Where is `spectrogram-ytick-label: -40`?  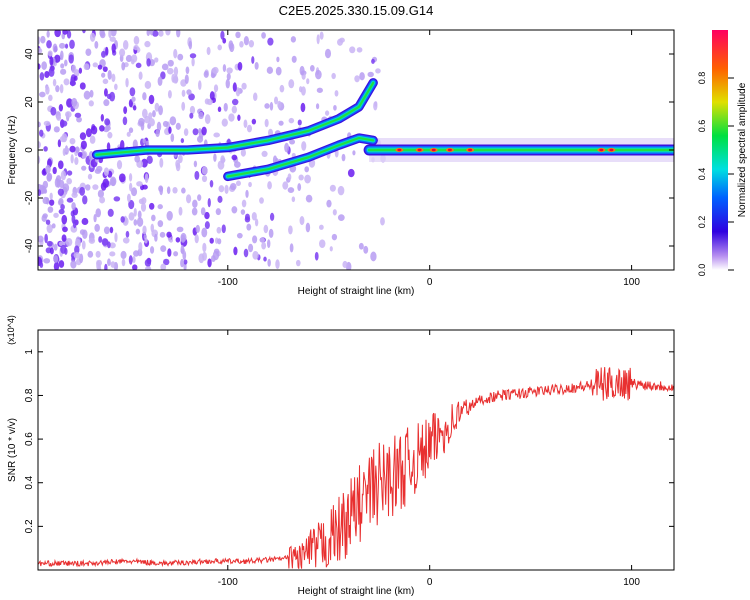
spectrogram-ytick-label: -40 is located at coordinates (29, 245).